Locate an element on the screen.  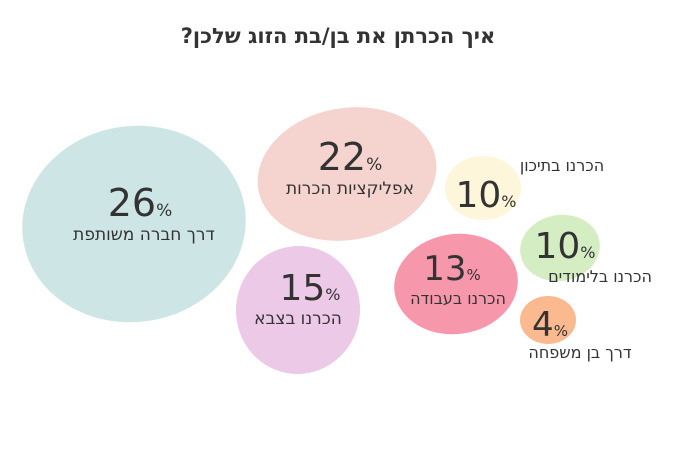
bubble-label: הכרנו בעבודה is located at coordinates (458, 298).